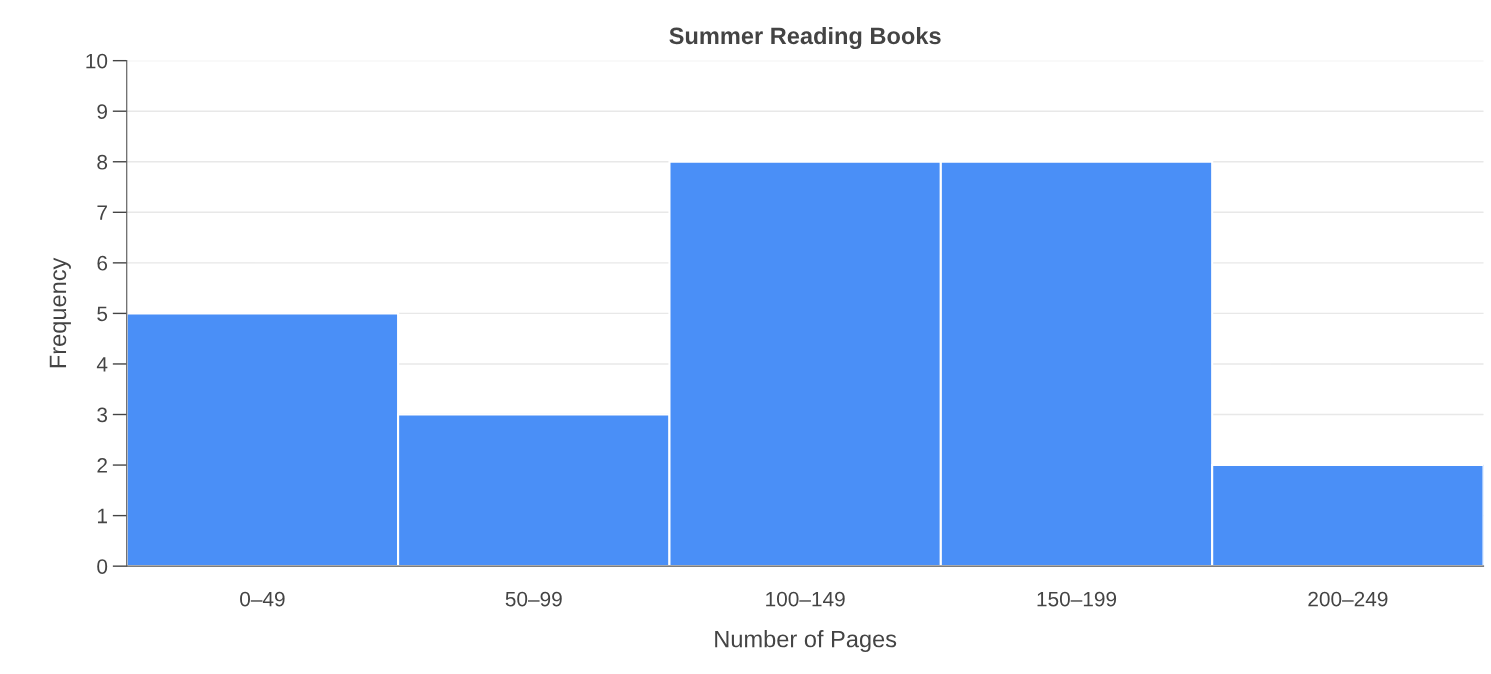 Image resolution: width=1491 pixels, height=674 pixels. What do you see at coordinates (102, 566) in the screenshot?
I see `y-tick-label: 0` at bounding box center [102, 566].